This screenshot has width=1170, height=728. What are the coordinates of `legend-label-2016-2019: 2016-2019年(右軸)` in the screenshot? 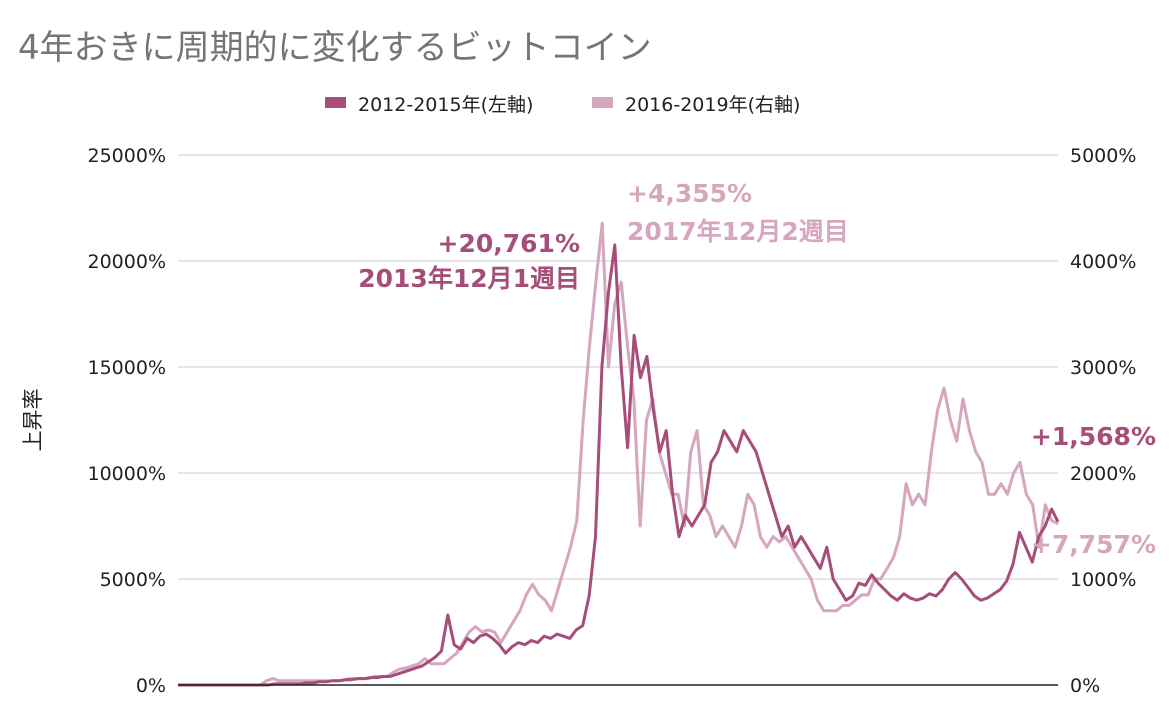 It's located at (712, 105).